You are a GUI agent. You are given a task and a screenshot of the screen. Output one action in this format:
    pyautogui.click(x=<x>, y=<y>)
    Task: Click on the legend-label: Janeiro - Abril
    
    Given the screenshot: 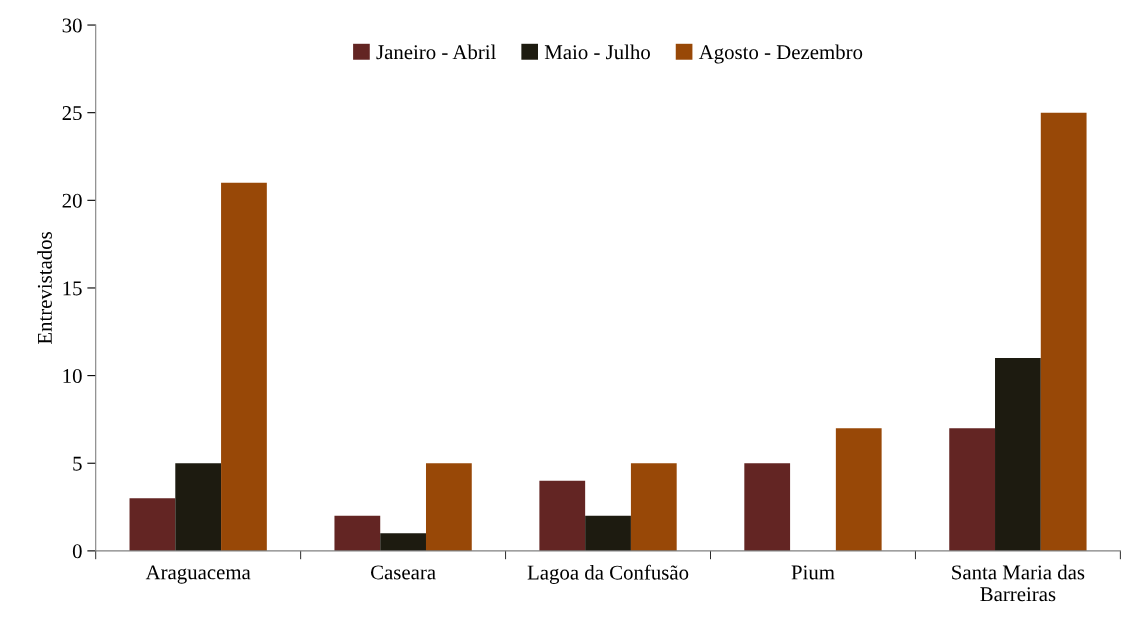 What is the action you would take?
    pyautogui.click(x=436, y=52)
    